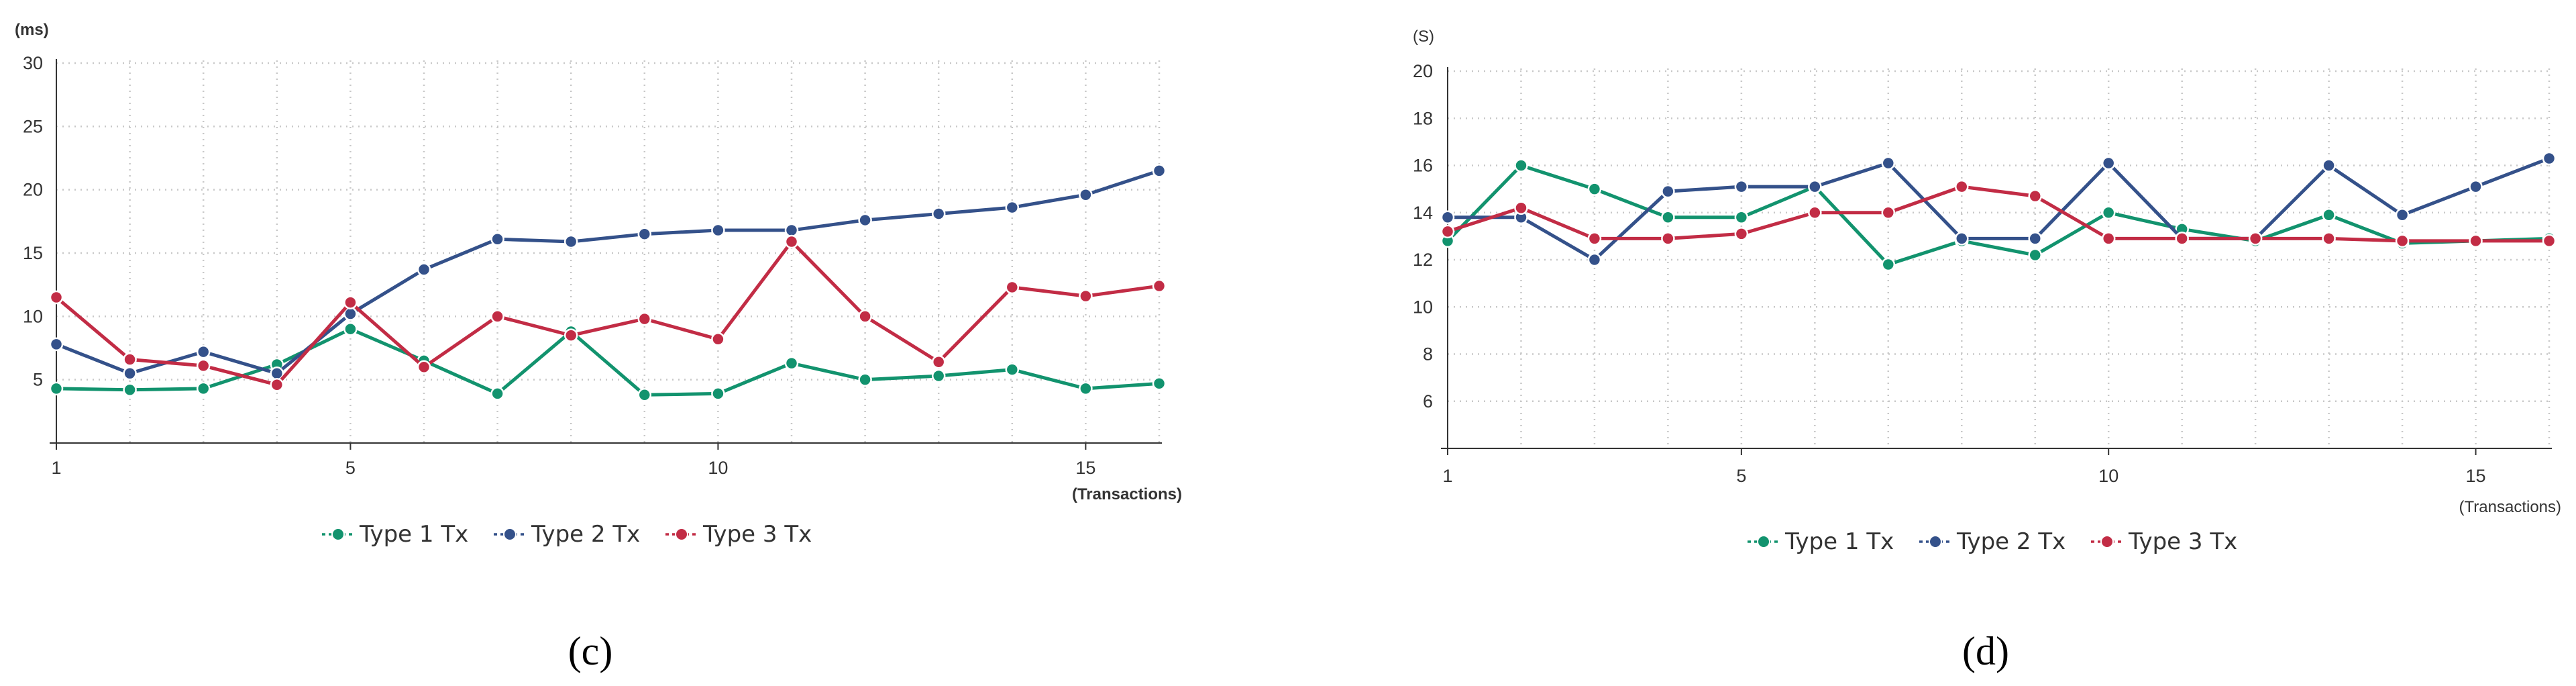 This screenshot has width=2576, height=686. Describe the element at coordinates (590, 651) in the screenshot. I see `caption-c: (c)` at that location.